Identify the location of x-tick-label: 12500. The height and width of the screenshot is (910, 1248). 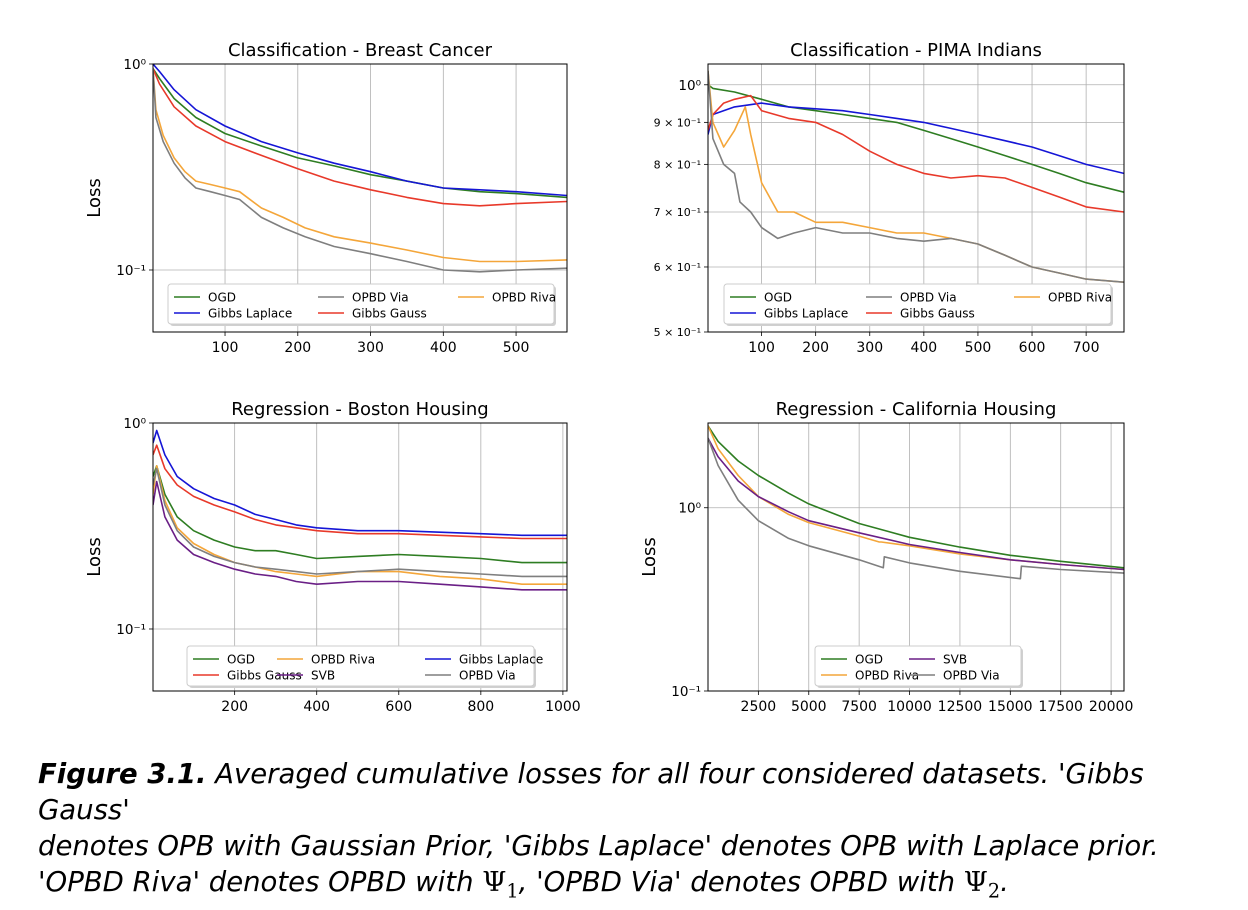
(960, 707).